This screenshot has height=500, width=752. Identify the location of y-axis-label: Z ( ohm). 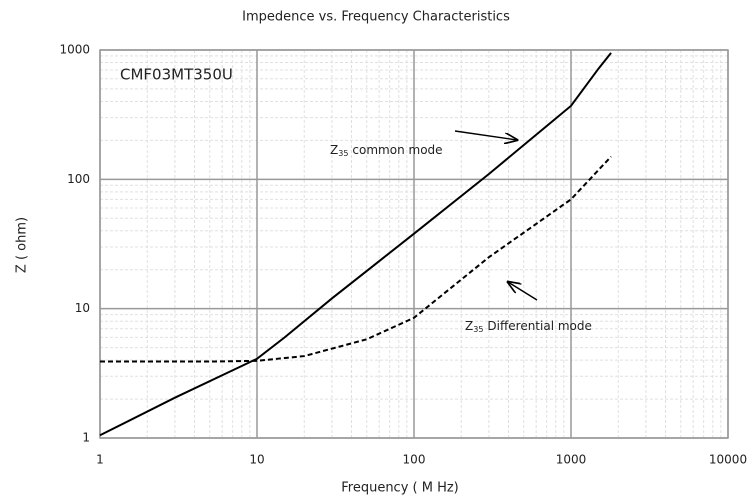
(22, 245).